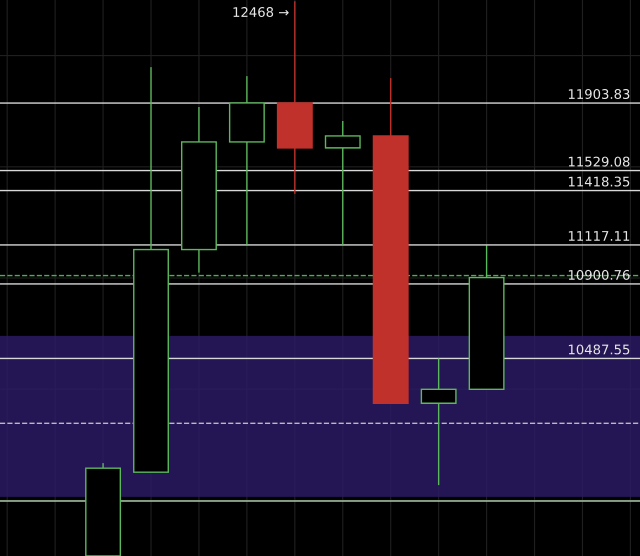  Describe the element at coordinates (599, 181) in the screenshot. I see `ref-line-label: 11418.35` at that location.